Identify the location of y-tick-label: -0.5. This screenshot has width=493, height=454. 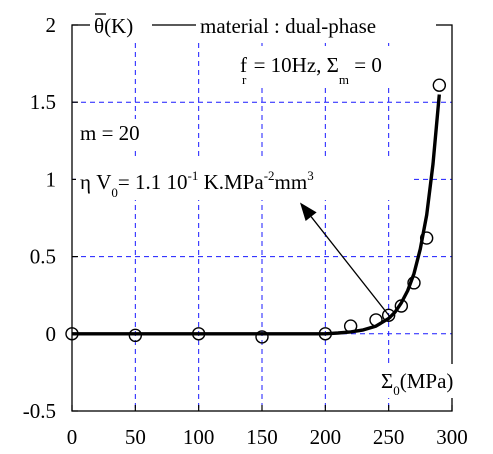
(39, 411).